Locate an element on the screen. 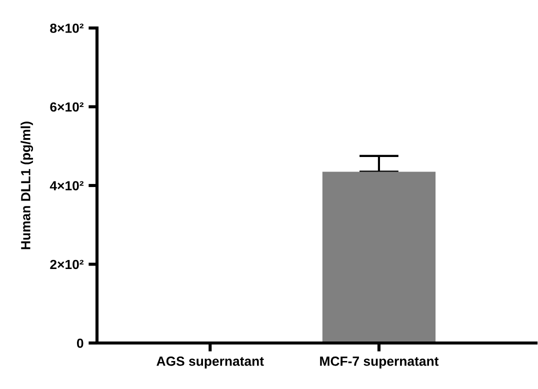  y-axis-title: Human DLL1 (pg/ml) is located at coordinates (27, 186).